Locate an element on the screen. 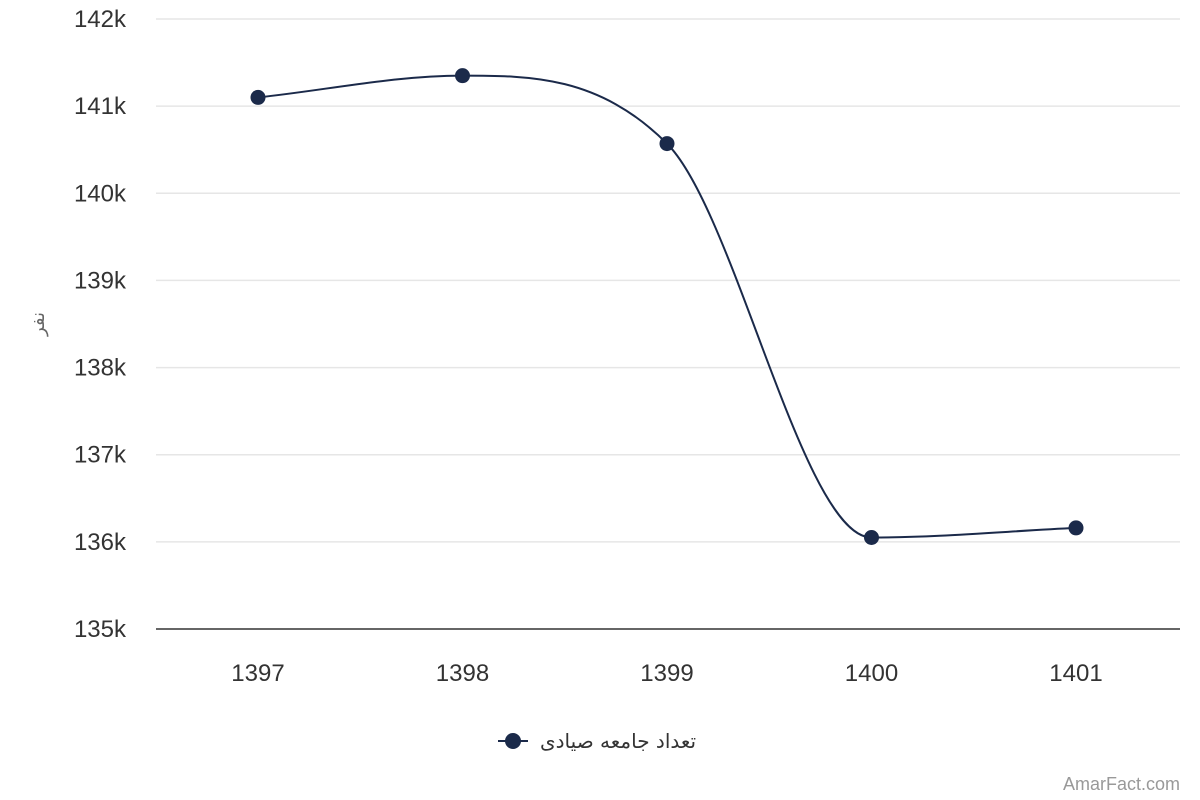 This screenshot has width=1200, height=800. legend-item: تعداد جامعه صیادی is located at coordinates (597, 741).